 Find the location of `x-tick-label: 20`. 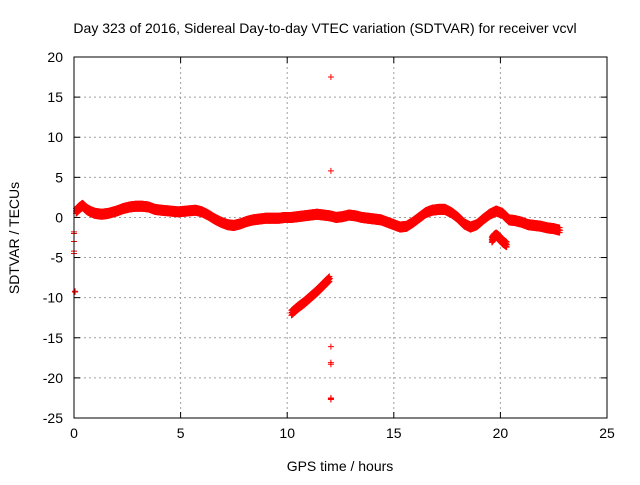

x-tick-label: 20 is located at coordinates (501, 433).